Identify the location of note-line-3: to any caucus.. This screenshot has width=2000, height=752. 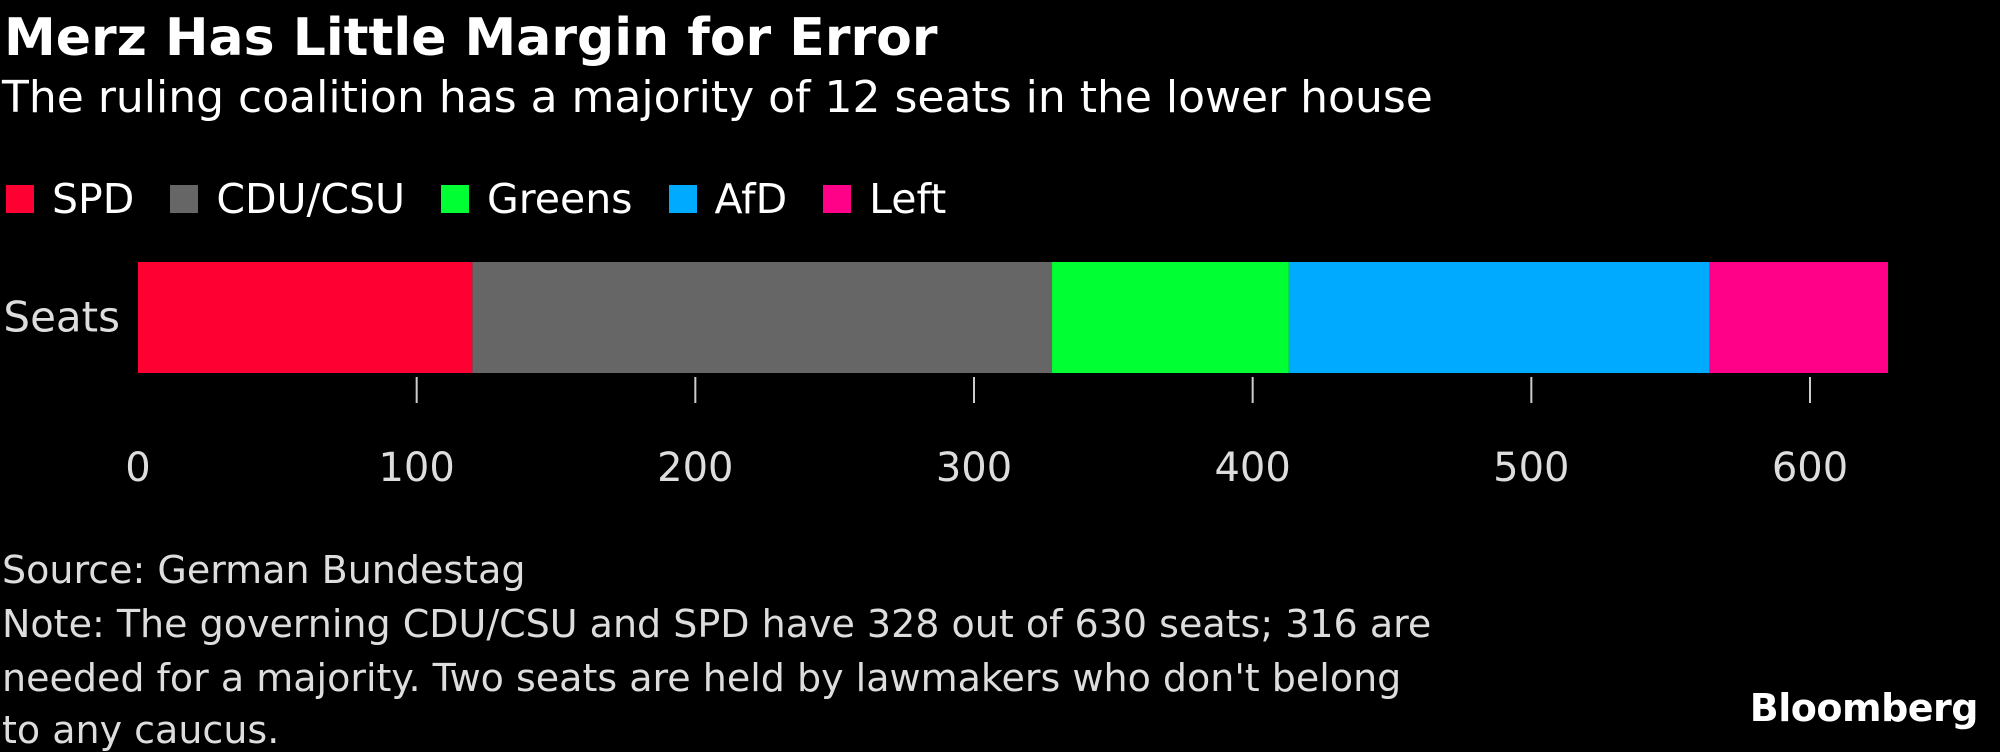
(141, 730).